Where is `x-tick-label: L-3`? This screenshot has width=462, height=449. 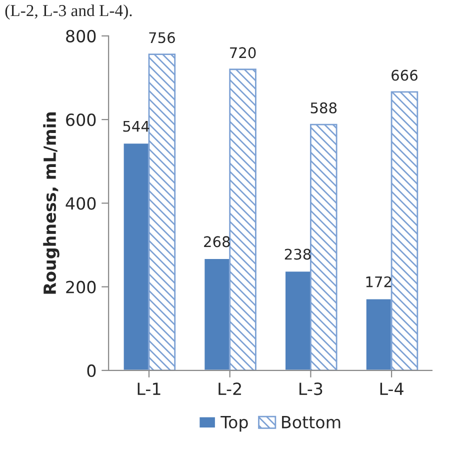 x-tick-label: L-3 is located at coordinates (311, 389).